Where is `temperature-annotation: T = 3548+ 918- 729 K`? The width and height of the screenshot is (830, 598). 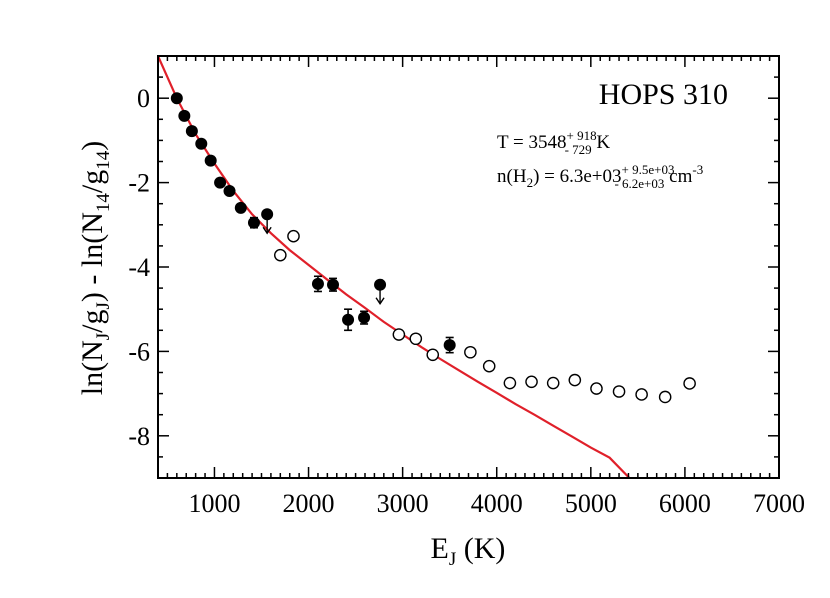
temperature-annotation: T = 3548+ 918- 729 K is located at coordinates (553, 142).